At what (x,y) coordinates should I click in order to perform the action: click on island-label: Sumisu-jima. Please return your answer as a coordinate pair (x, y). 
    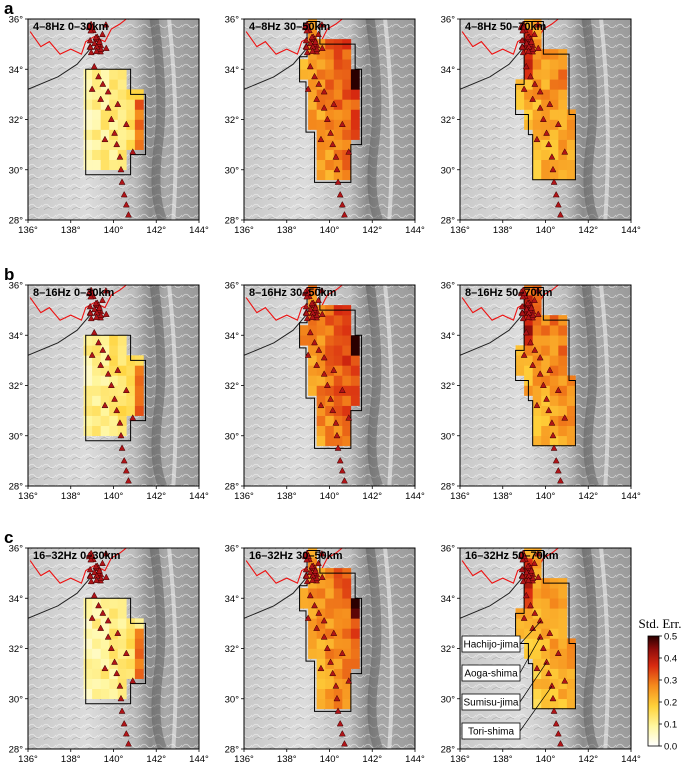
    Looking at the image, I should click on (490, 703).